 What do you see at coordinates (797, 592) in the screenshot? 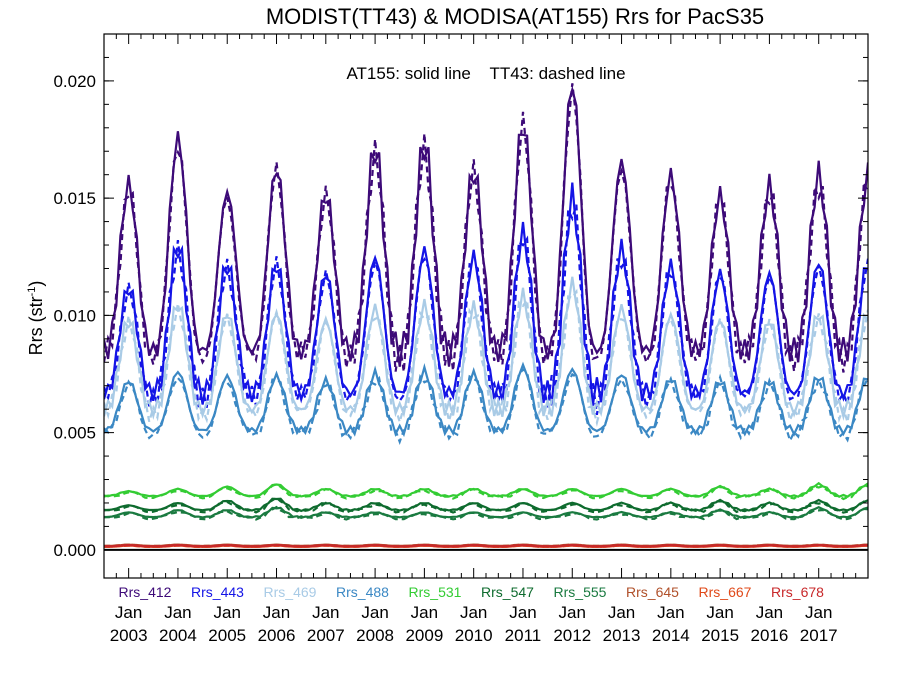
I see `legend-entry-rrs_678: Rrs_678` at bounding box center [797, 592].